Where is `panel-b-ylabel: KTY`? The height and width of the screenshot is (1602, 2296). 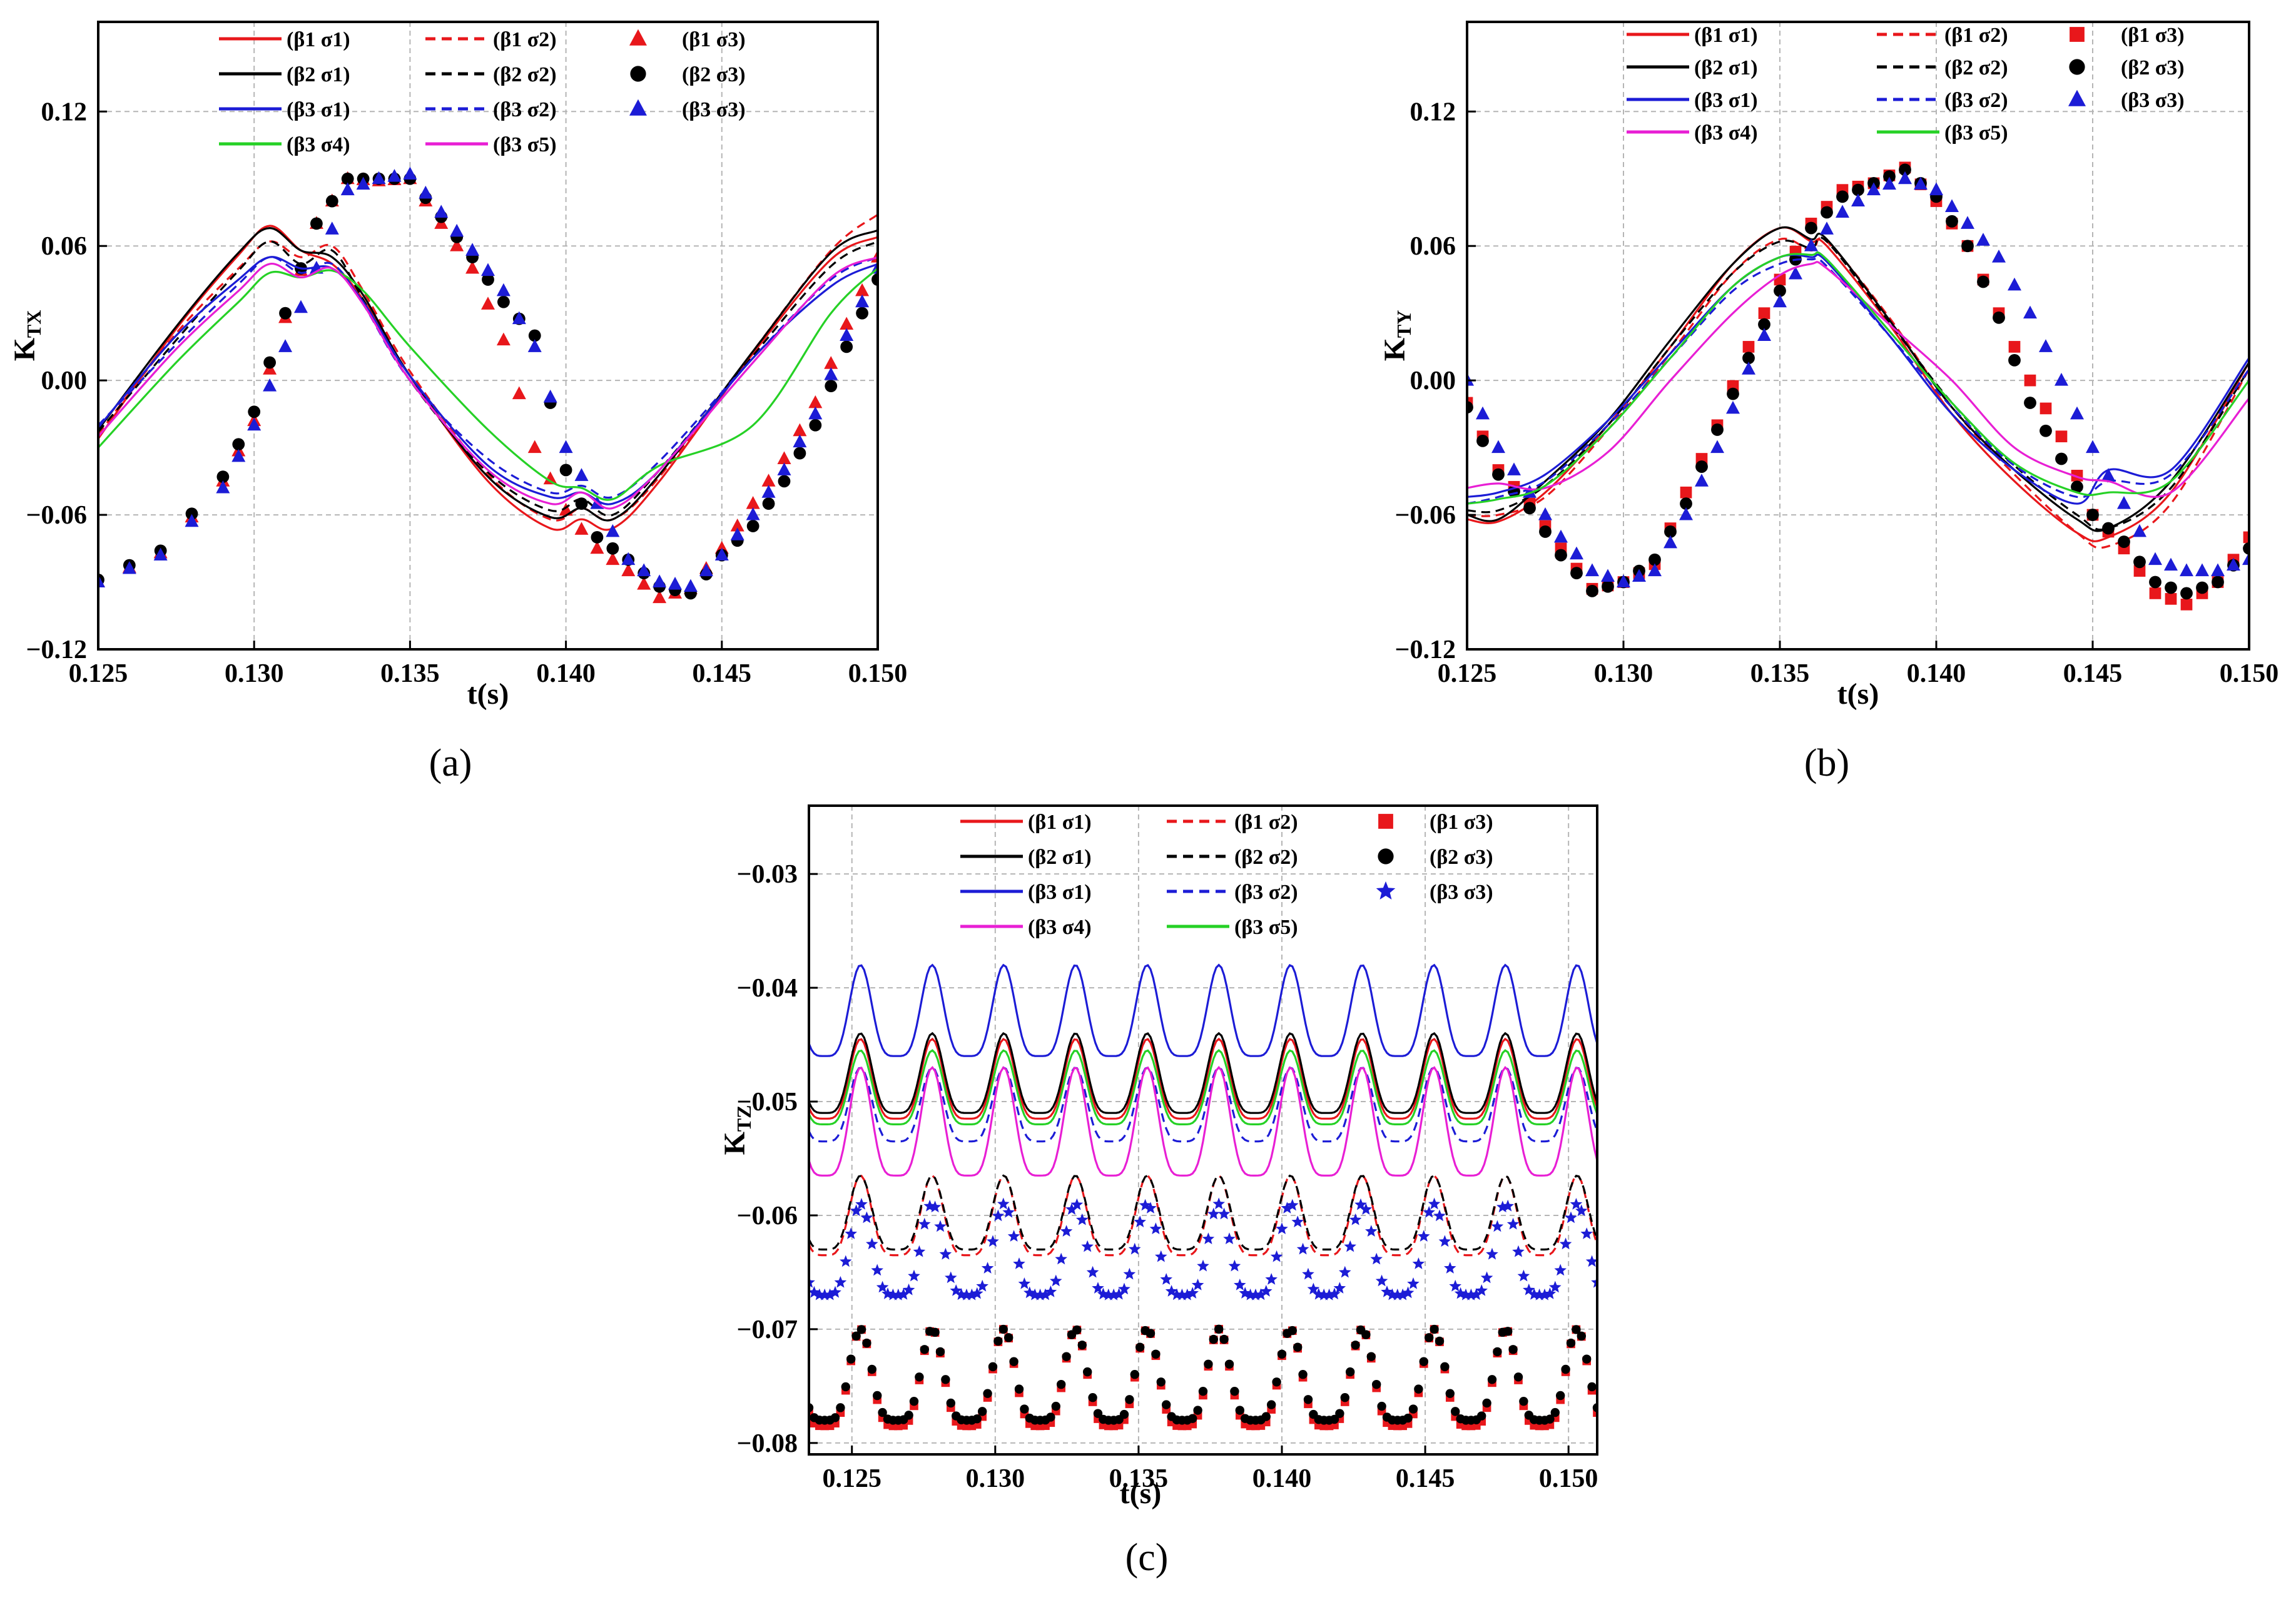 panel-b-ylabel: KTY is located at coordinates (1396, 336).